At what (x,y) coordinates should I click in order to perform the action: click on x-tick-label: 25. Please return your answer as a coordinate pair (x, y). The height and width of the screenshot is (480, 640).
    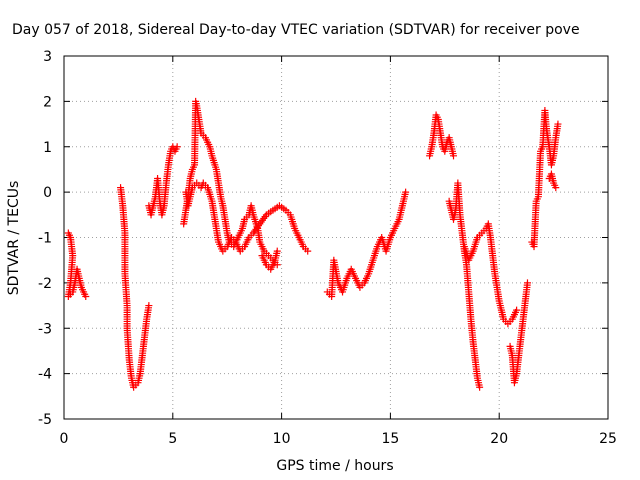
    Looking at the image, I should click on (608, 439).